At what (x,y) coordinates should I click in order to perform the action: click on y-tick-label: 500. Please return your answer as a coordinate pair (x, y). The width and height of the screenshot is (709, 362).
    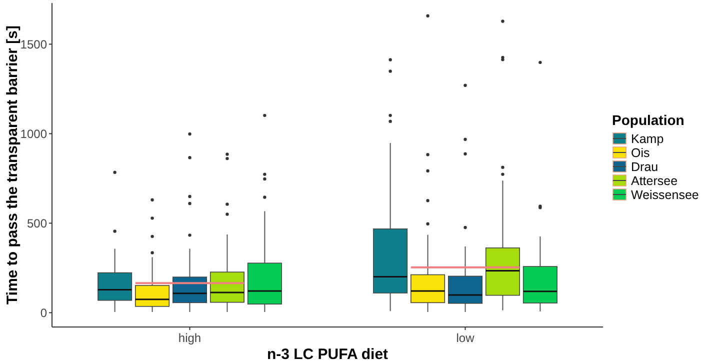
    Looking at the image, I should click on (37, 223).